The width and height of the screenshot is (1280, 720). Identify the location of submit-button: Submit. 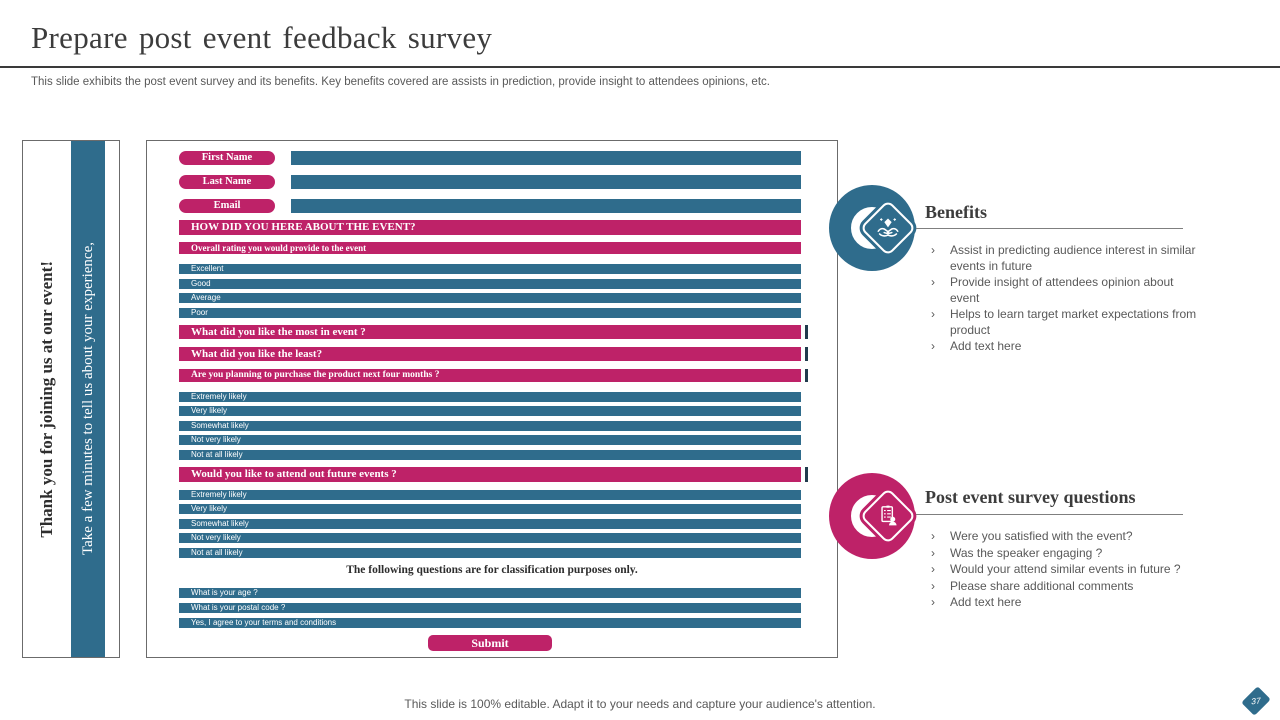
(490, 643).